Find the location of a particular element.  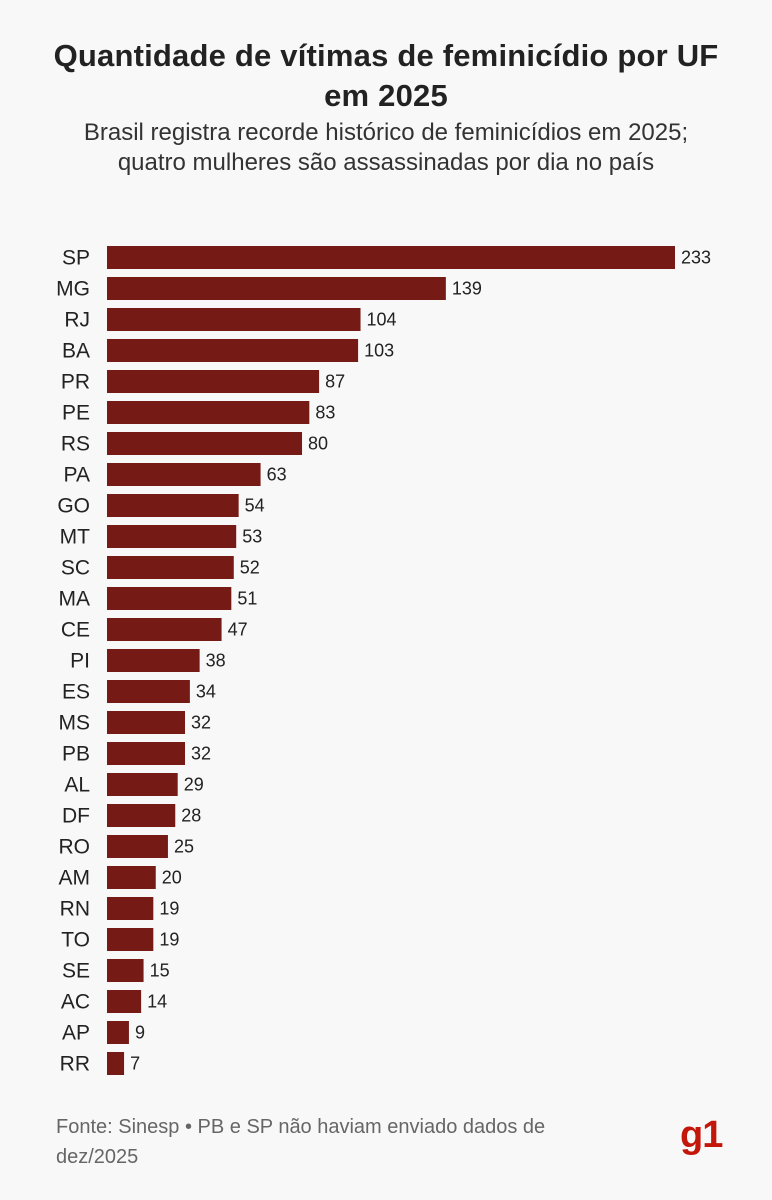

value-label-ap: 9 is located at coordinates (140, 1033).